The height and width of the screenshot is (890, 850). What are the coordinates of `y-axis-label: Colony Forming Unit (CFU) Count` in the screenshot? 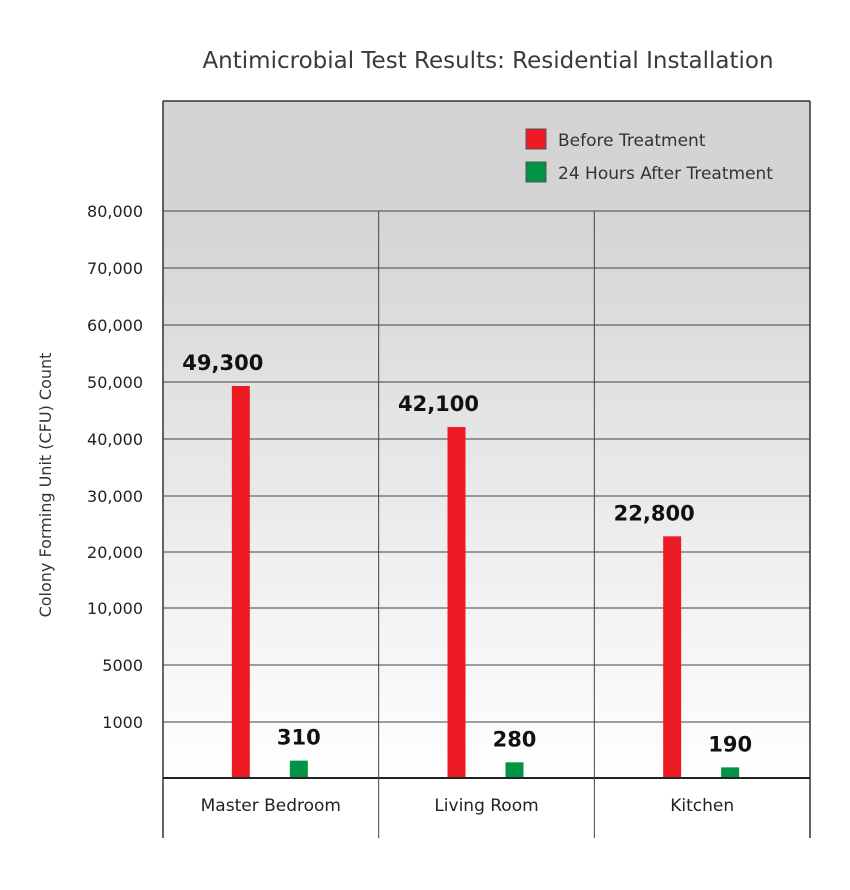 It's located at (45, 485).